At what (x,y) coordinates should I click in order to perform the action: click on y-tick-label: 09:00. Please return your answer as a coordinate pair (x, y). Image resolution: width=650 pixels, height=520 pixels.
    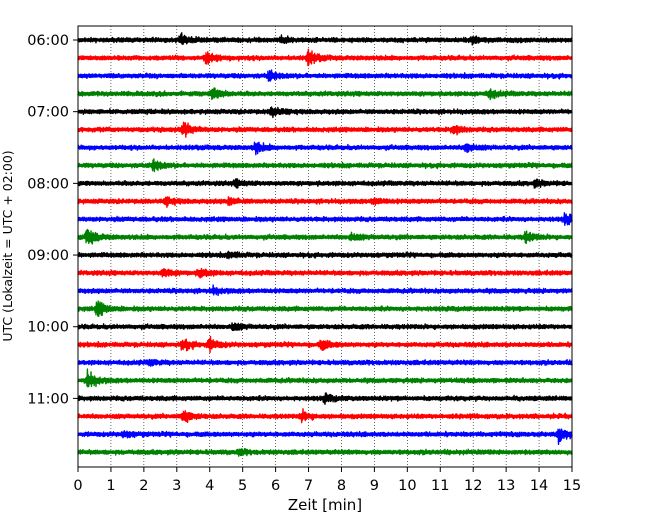
    Looking at the image, I should click on (48, 256).